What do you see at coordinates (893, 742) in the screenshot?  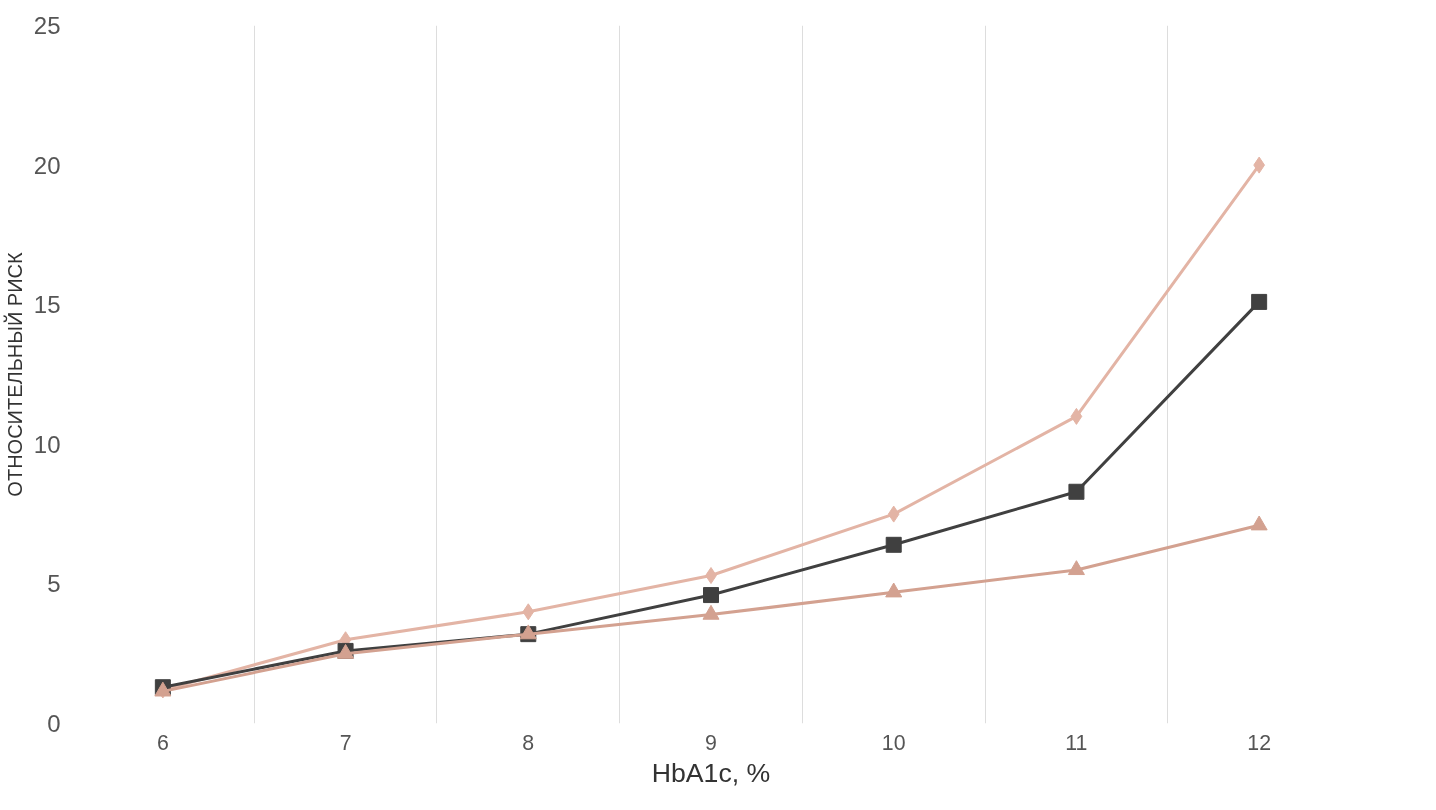 I see `x-tick-label: 10` at bounding box center [893, 742].